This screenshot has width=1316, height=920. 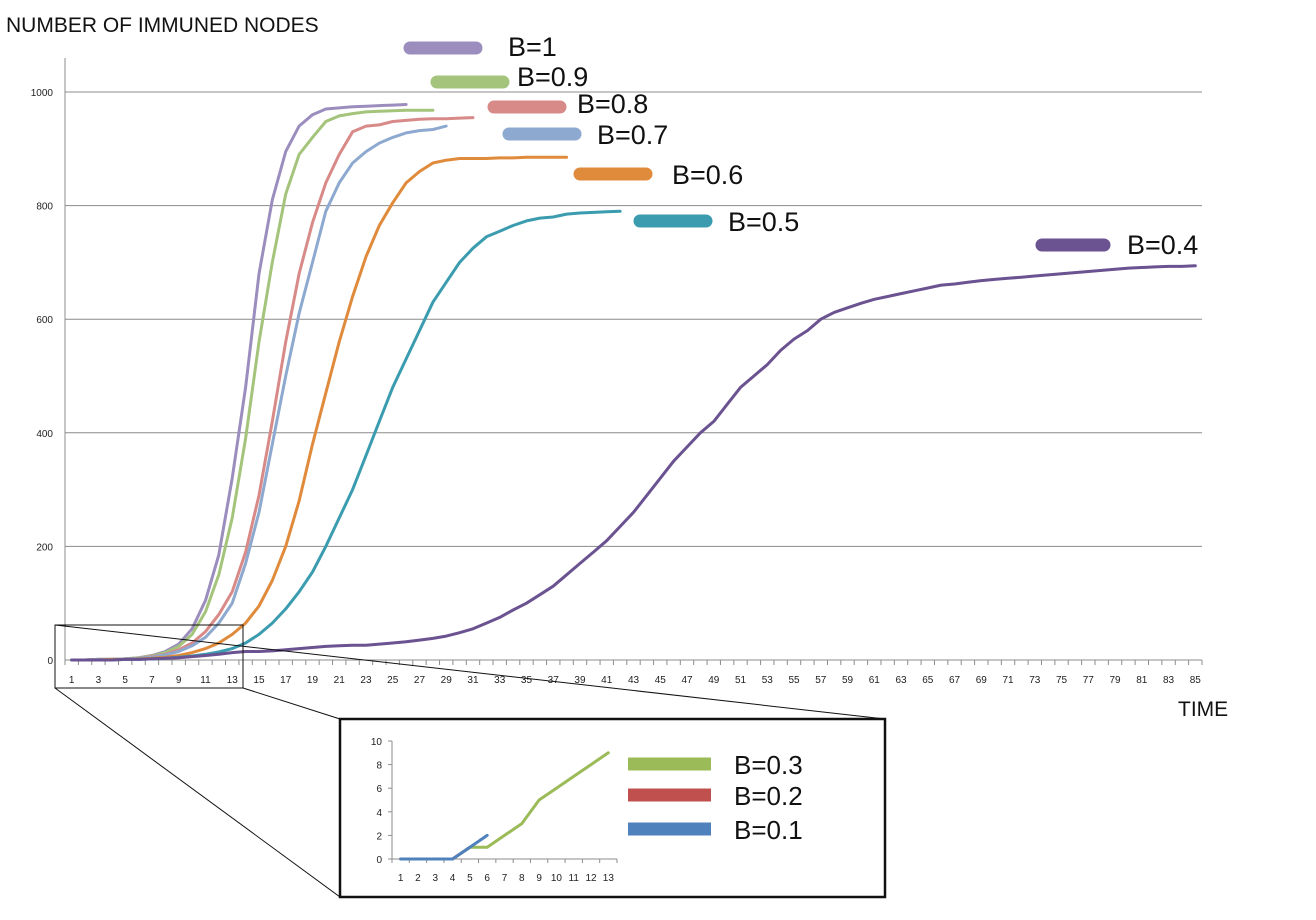 I want to click on x-tick-label: 61, so click(x=875, y=680).